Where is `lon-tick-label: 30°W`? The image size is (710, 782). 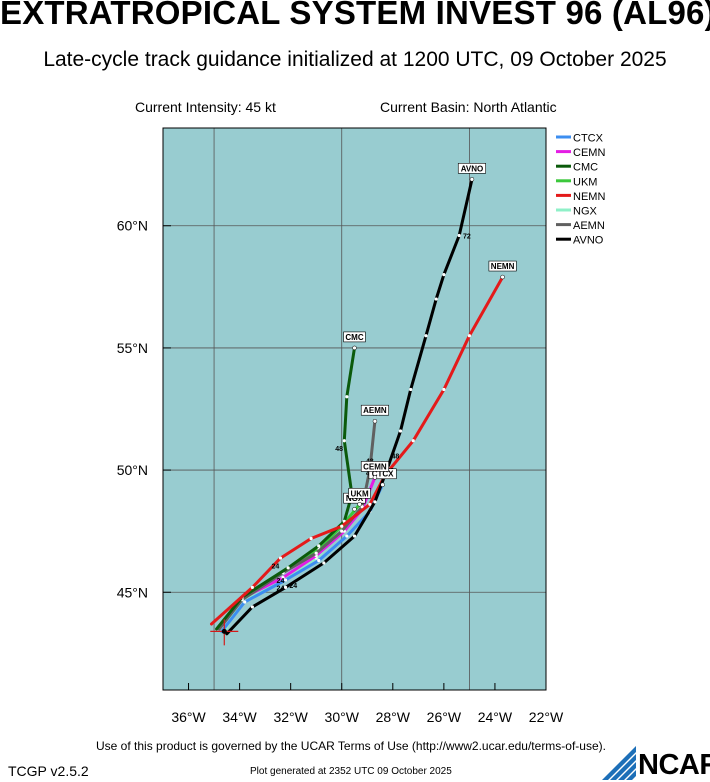
lon-tick-label: 30°W is located at coordinates (342, 717).